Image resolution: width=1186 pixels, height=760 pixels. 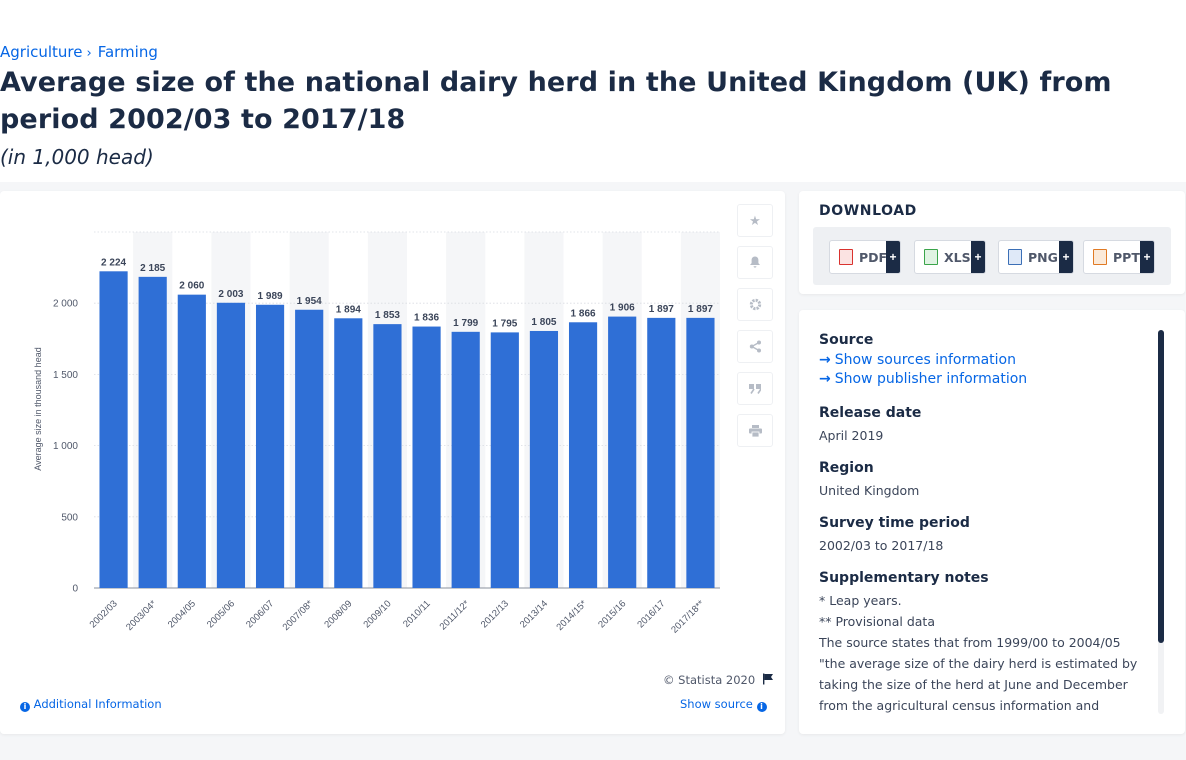 What do you see at coordinates (41, 52) in the screenshot?
I see `breadcrumb-item-agriculture: Agriculture` at bounding box center [41, 52].